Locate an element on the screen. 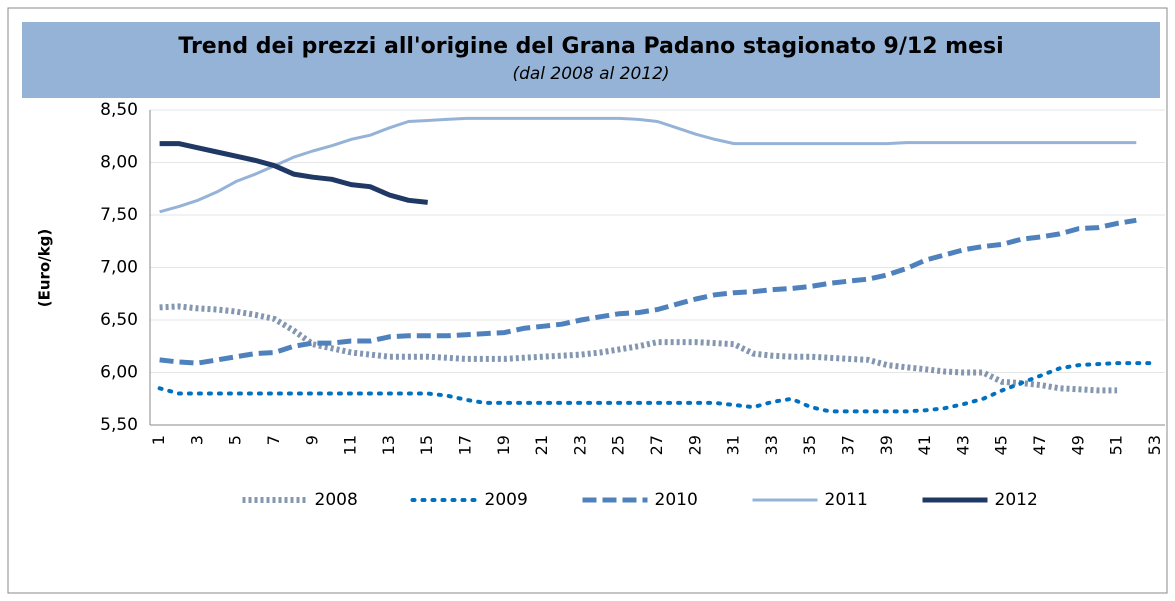 Image resolution: width=1175 pixels, height=601 pixels. legend-label: 2011 is located at coordinates (846, 500).